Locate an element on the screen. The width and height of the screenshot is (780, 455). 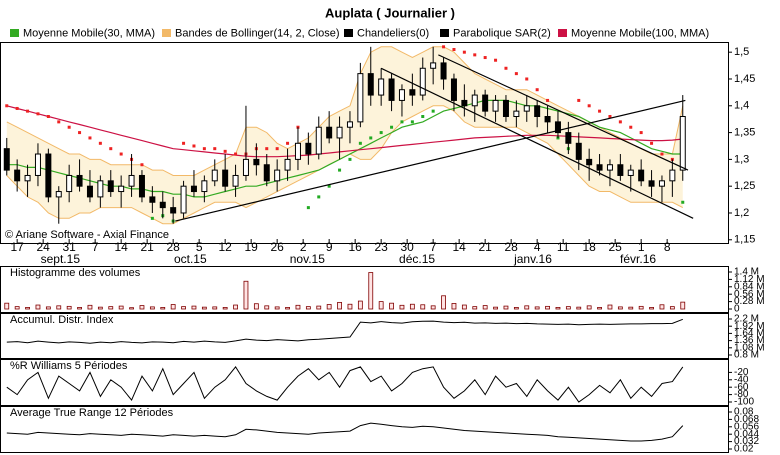
x-tick-label: 9 is located at coordinates (329, 247).